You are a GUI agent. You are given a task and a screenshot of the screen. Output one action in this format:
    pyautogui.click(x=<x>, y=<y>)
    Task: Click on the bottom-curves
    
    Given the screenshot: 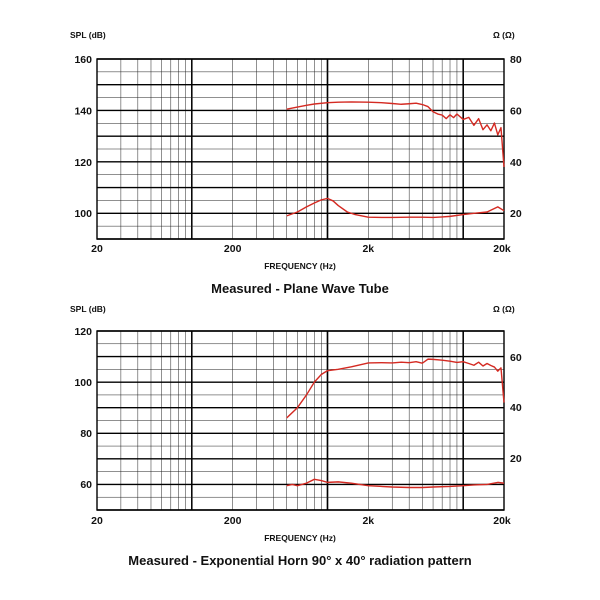 What is the action you would take?
    pyautogui.click(x=395, y=423)
    